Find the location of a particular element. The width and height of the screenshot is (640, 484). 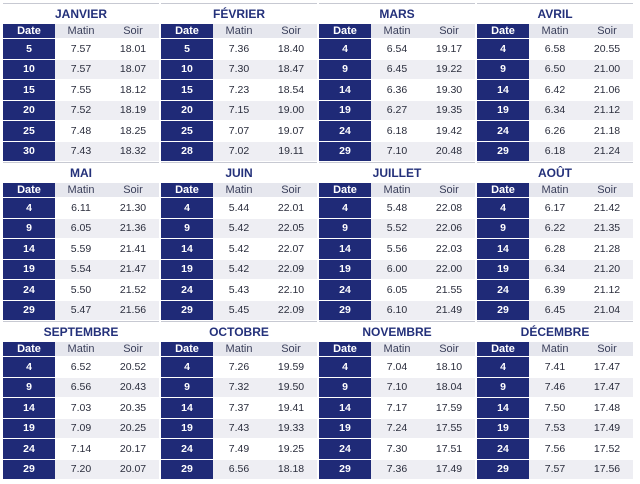

table-row: 20 7.15 19.00 is located at coordinates (239, 109).